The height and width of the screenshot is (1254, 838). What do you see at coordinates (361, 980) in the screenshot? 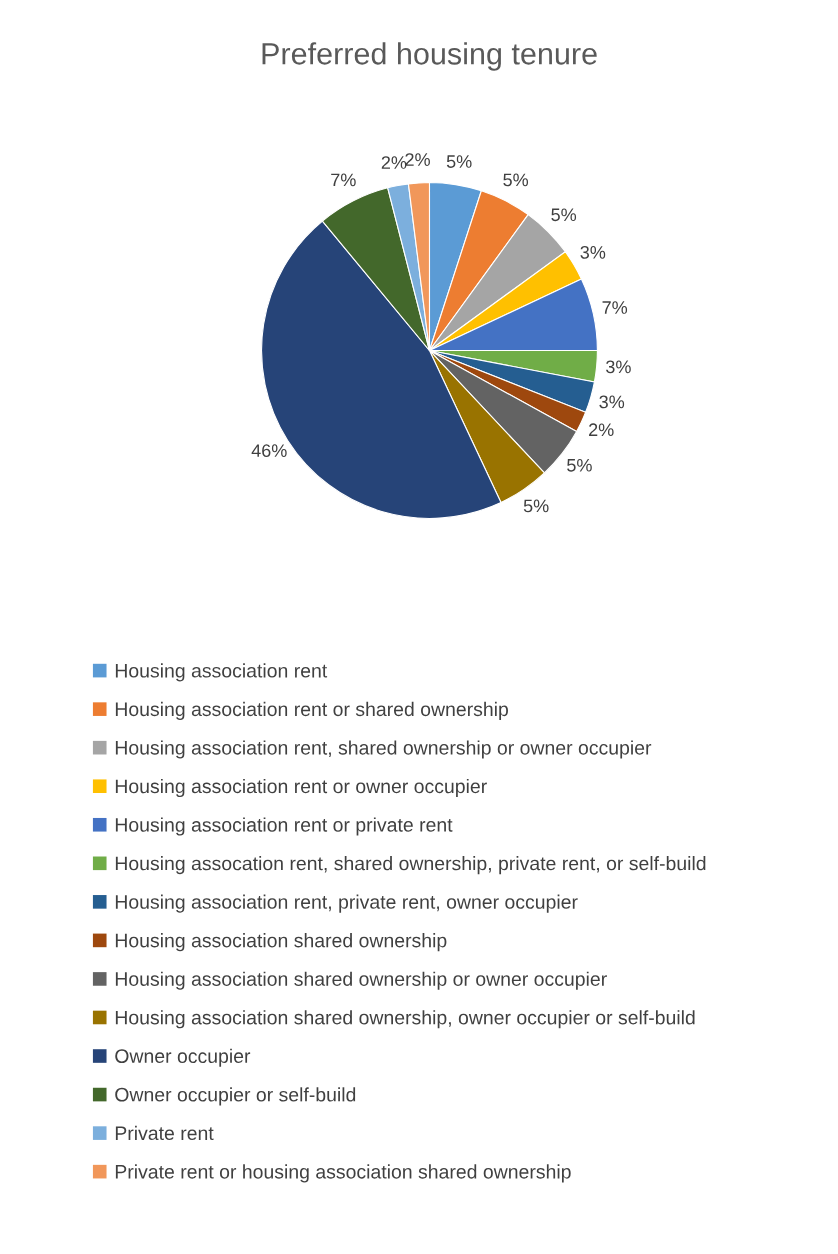
I see `legend-label: Housing association shared ownership or owner occupier` at bounding box center [361, 980].